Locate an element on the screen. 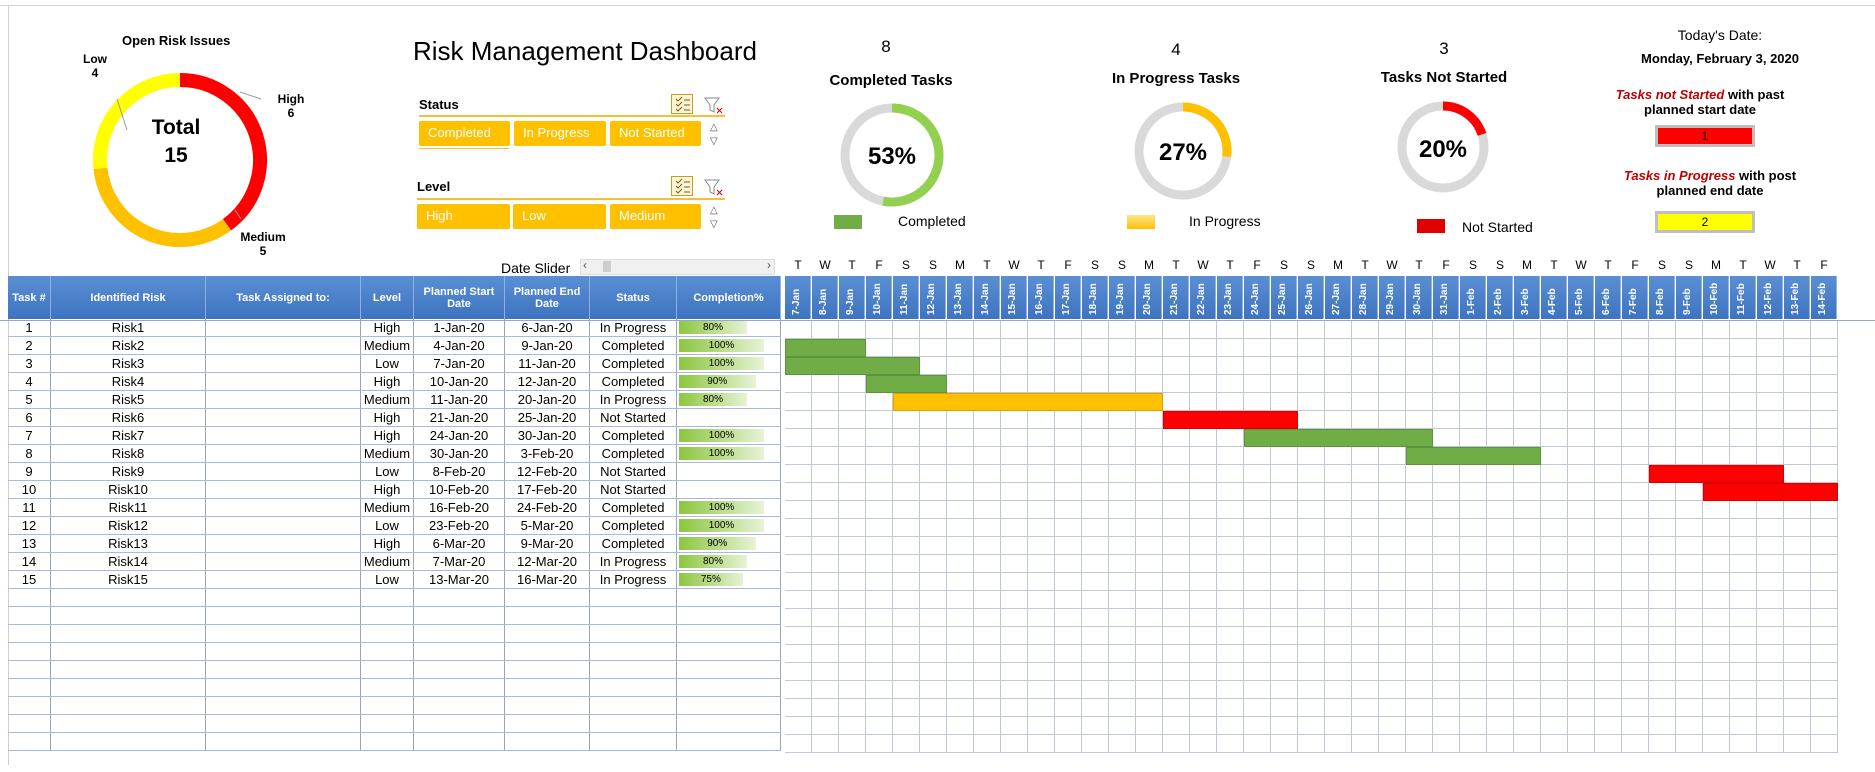  scroll-left-icon: ‹ is located at coordinates (585, 265).